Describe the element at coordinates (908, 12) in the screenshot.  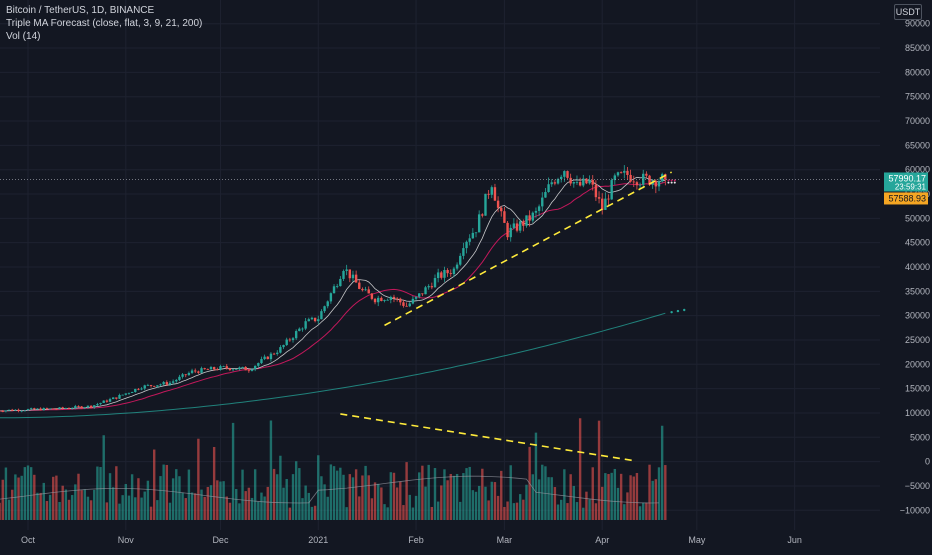
I see `currency-button: USDT` at that location.